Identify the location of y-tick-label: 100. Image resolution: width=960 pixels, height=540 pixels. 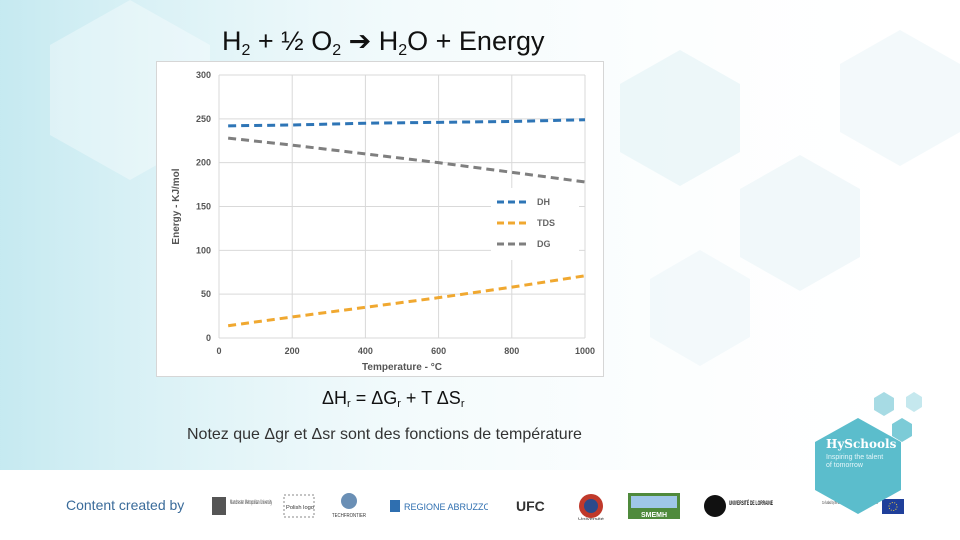
(203, 250).